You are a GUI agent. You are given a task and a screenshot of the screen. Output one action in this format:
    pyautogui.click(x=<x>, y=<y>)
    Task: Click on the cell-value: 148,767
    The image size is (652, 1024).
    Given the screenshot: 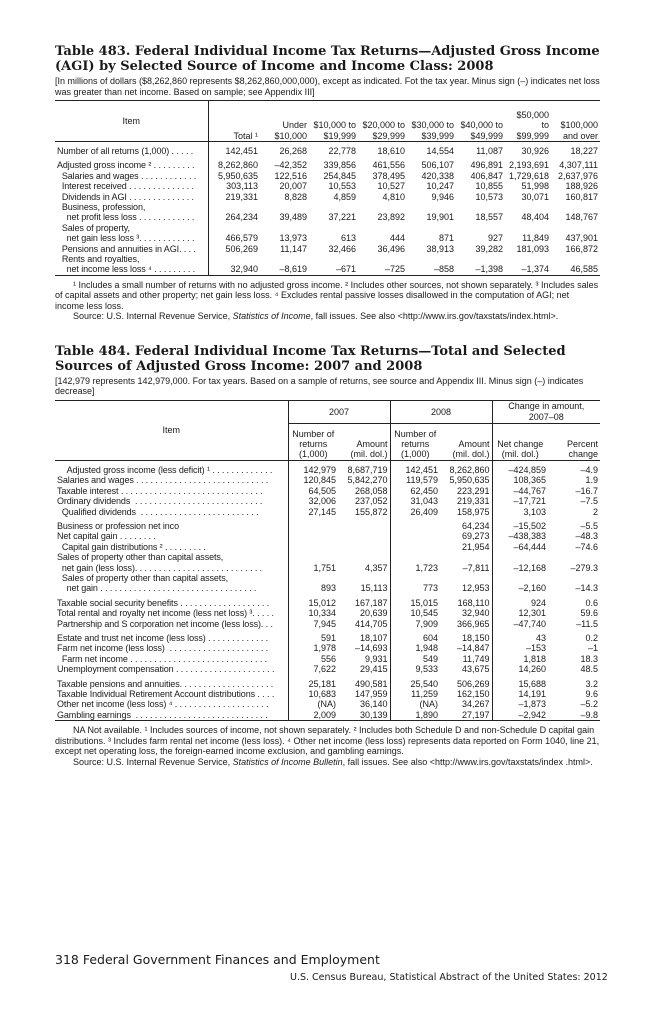 What is the action you would take?
    pyautogui.click(x=581, y=217)
    